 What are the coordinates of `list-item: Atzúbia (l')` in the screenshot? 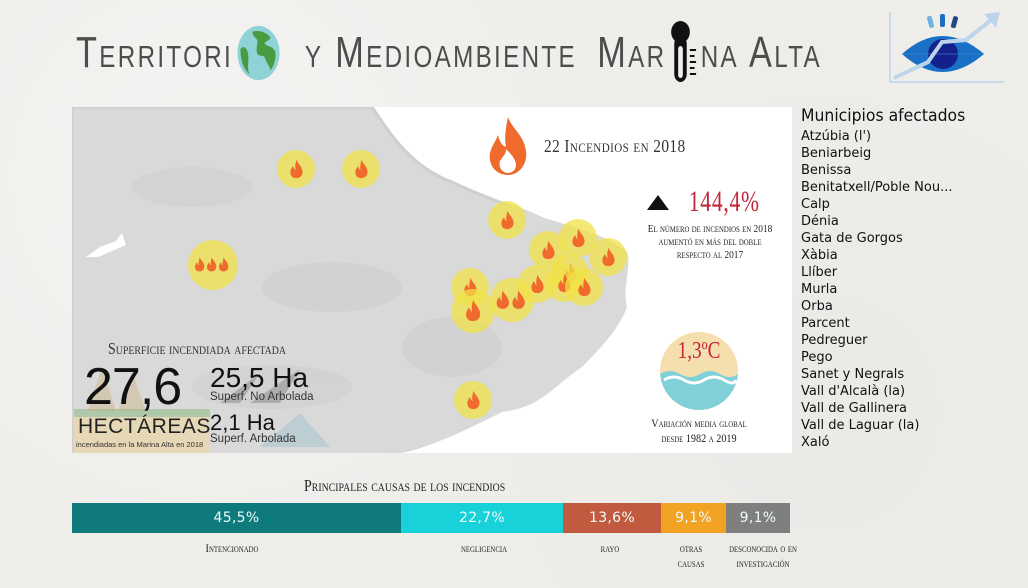 It's located at (836, 136).